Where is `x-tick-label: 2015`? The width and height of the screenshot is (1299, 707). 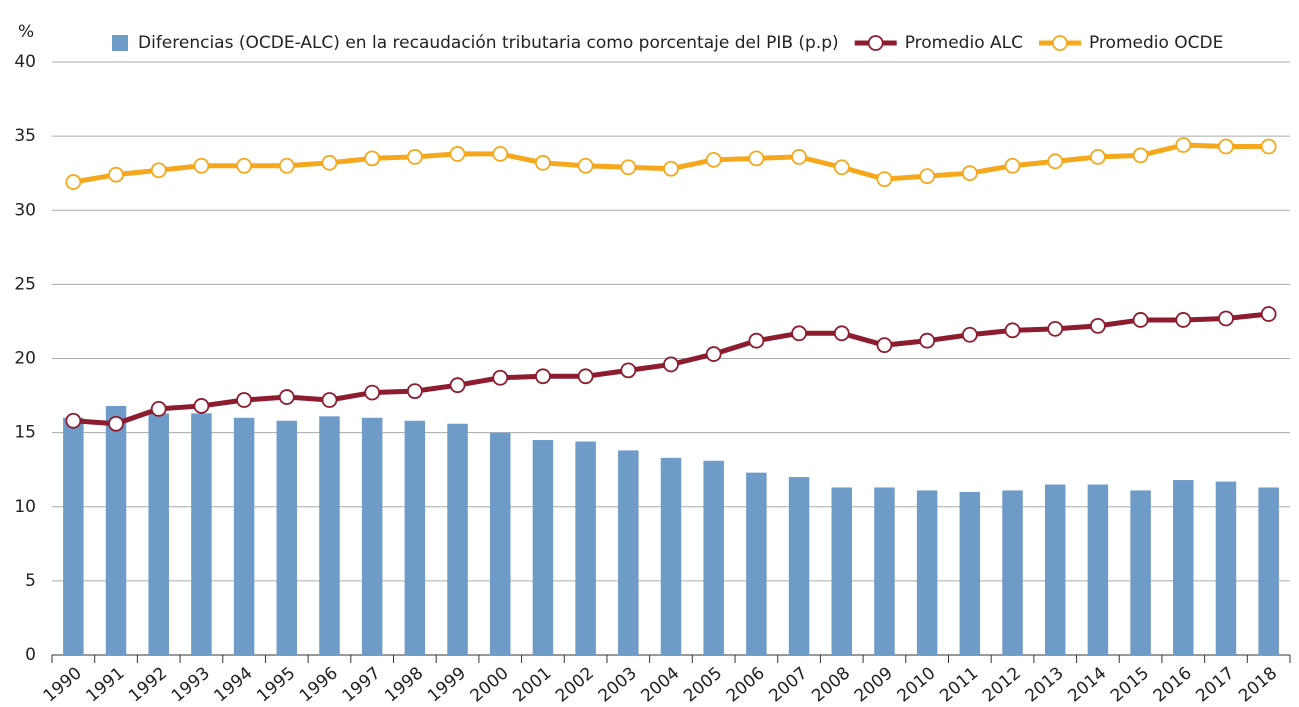
x-tick-label: 2015 is located at coordinates (1130, 684).